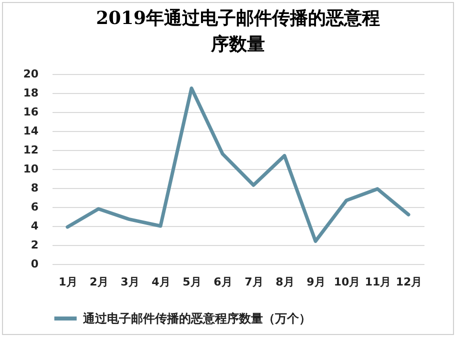  What do you see at coordinates (31, 74) in the screenshot?
I see `y-tick-label: 20` at bounding box center [31, 74].